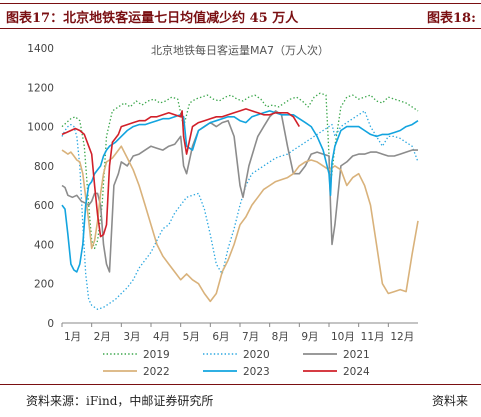  Describe the element at coordinates (44, 206) in the screenshot. I see `y-tick-label: 600` at that location.